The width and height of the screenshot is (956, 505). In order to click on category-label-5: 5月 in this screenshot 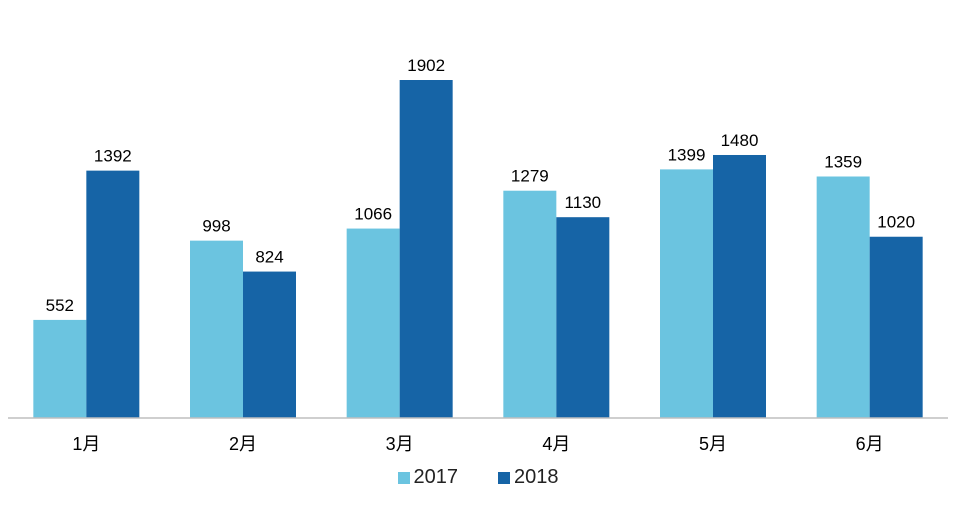, I will do `click(713, 444)`.